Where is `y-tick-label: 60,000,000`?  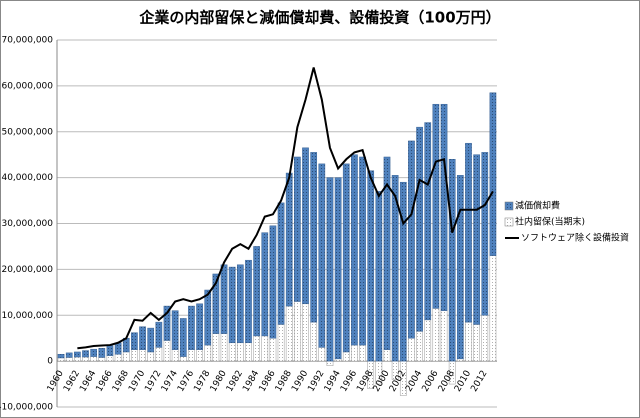
y-tick-label: 60,000,000 is located at coordinates (27, 86).